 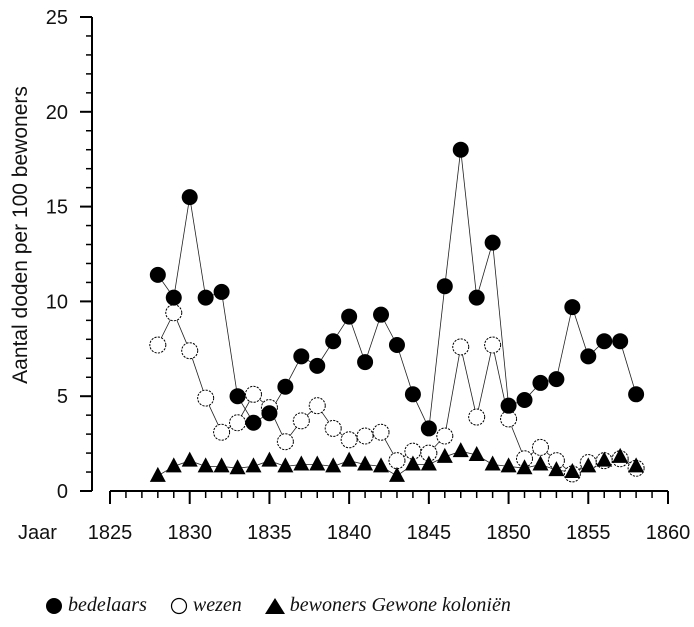 I want to click on x-tick-label: 1830, so click(x=189, y=533).